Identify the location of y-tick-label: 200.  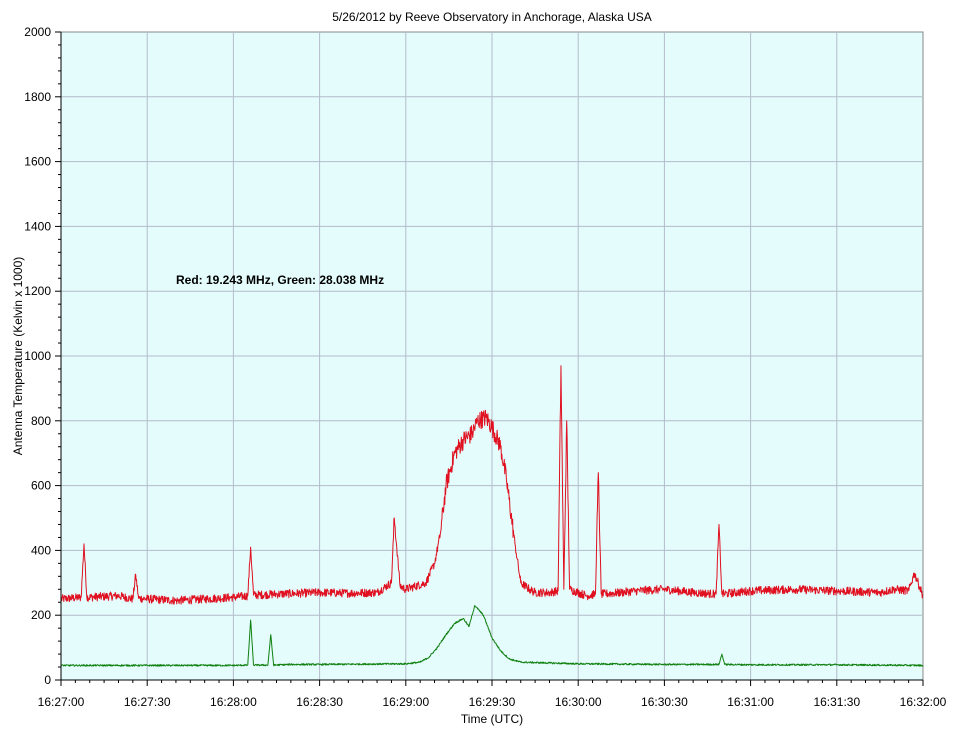
(41, 615).